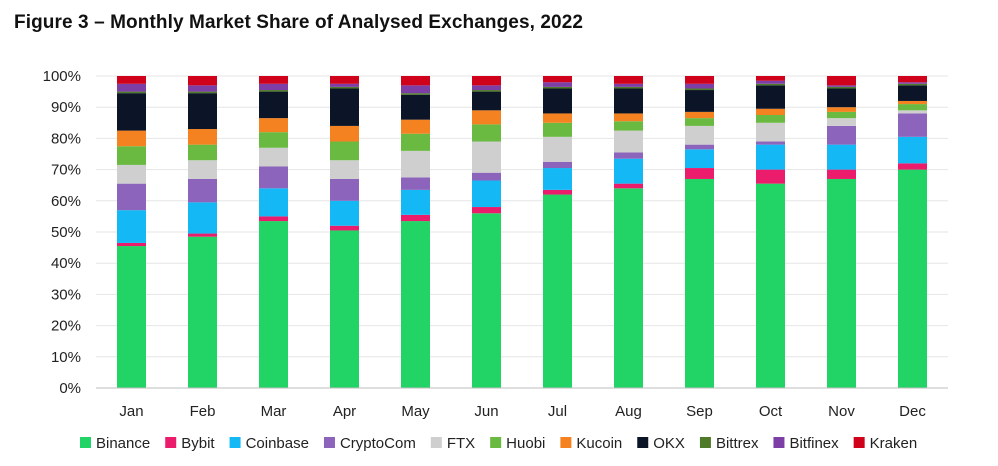  Describe the element at coordinates (131, 155) in the screenshot. I see `bar-segment-huobi-jan` at that location.